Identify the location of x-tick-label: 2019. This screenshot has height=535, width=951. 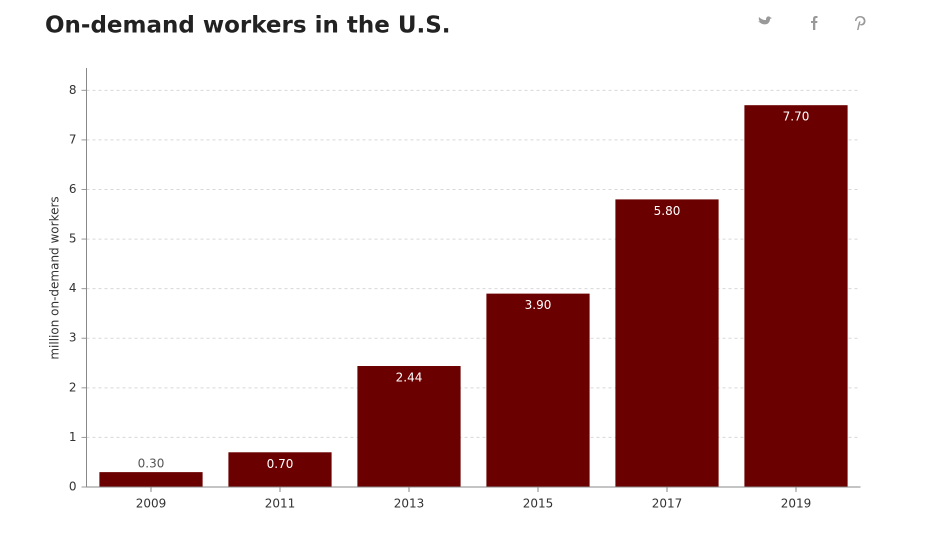
(796, 504).